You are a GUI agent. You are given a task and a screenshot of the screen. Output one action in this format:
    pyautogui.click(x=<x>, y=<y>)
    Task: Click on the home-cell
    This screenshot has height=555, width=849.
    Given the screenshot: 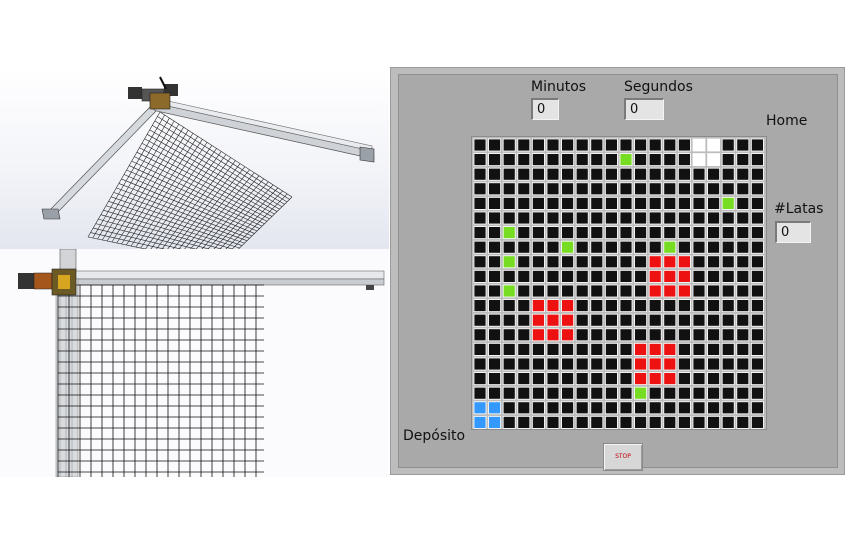 What is the action you would take?
    pyautogui.click(x=714, y=145)
    